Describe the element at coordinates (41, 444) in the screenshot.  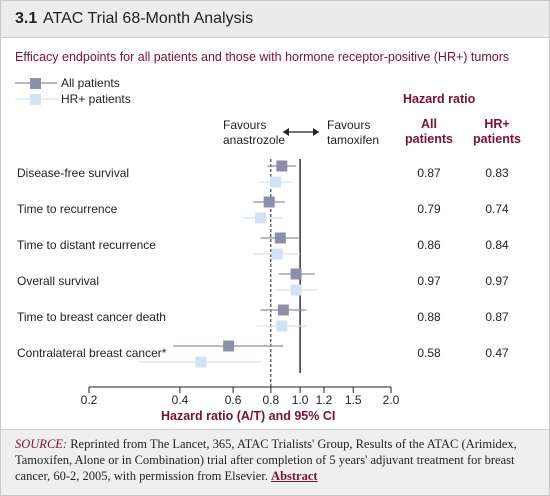
I see `source-label: SOURCE:` at that location.